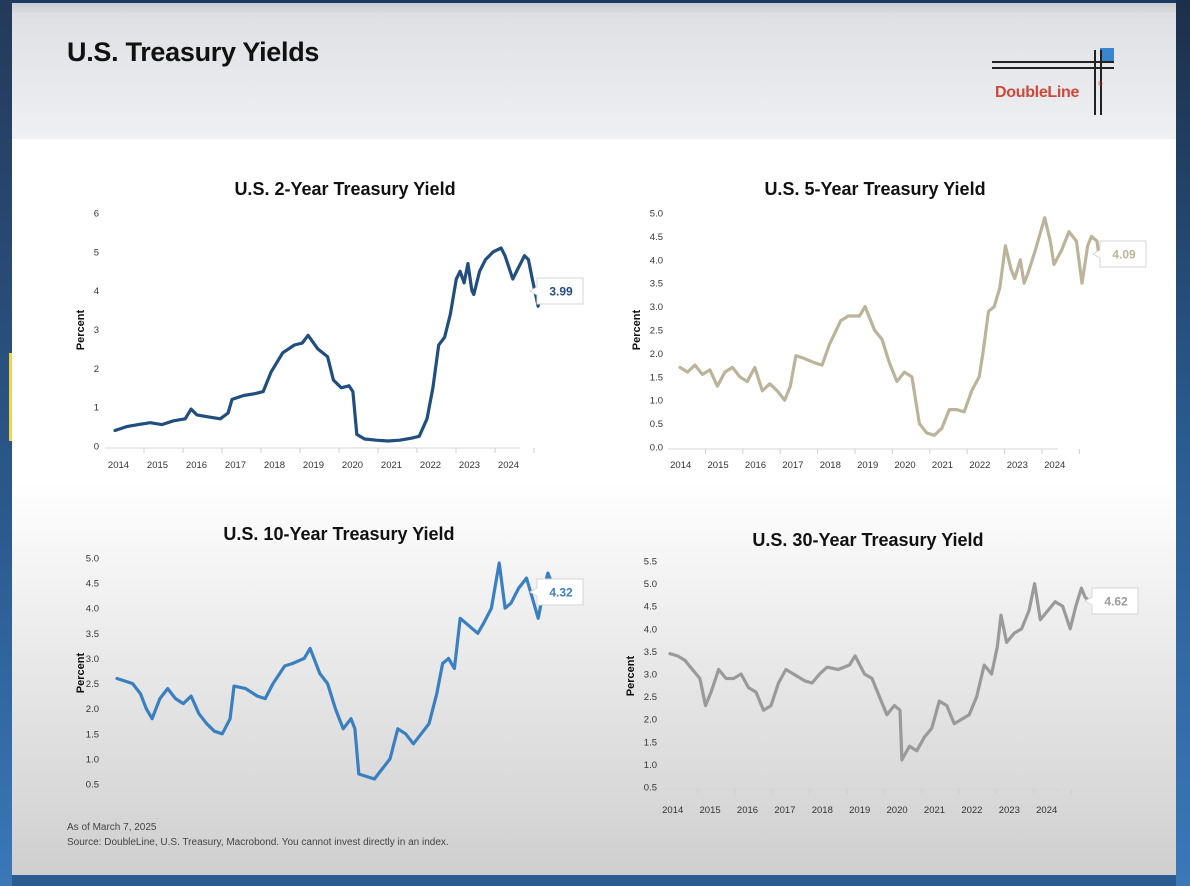  Describe the element at coordinates (561, 292) in the screenshot. I see `last-value-label: 3.99` at that location.